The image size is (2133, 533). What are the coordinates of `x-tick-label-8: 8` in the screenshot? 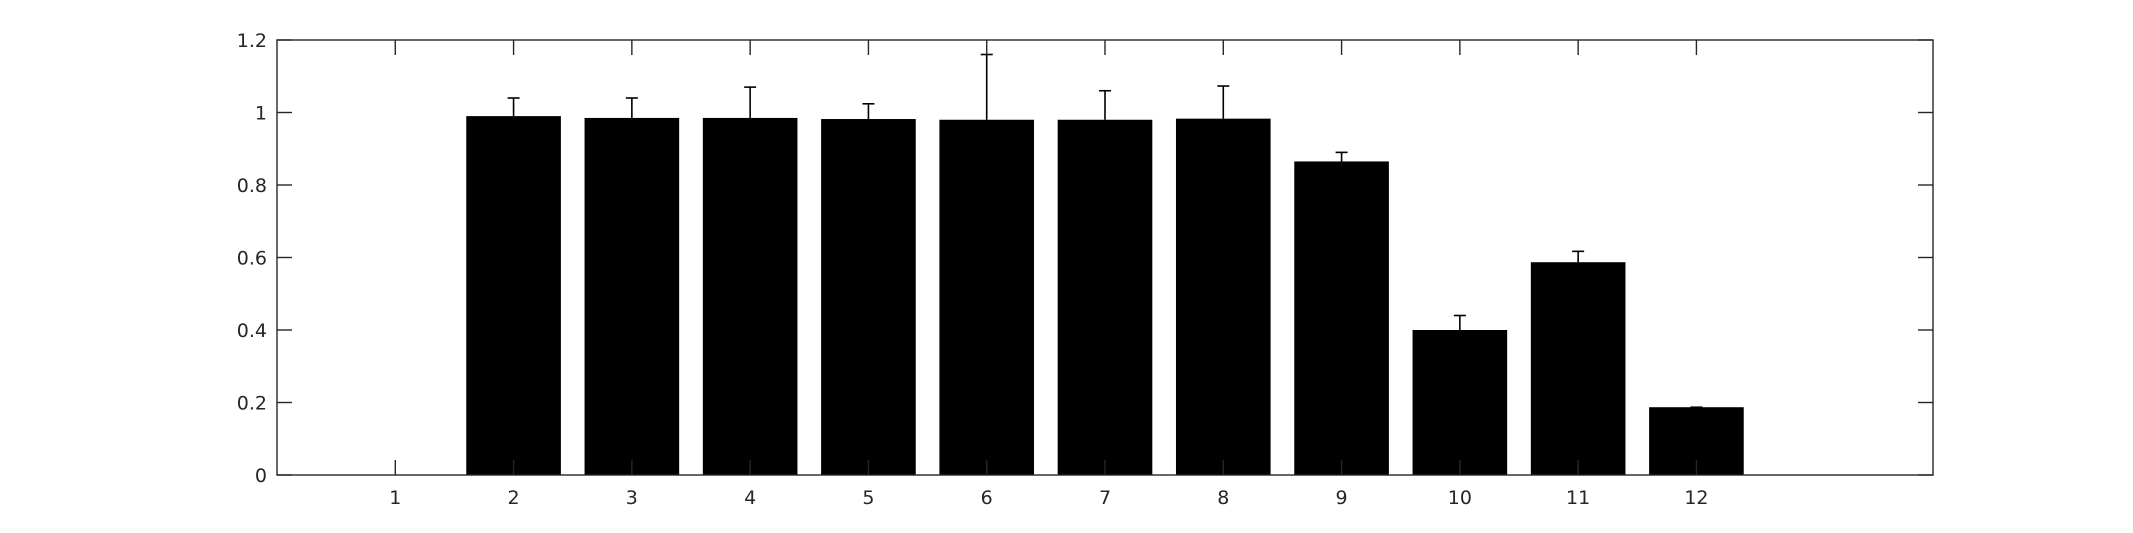 It's located at (1223, 498).